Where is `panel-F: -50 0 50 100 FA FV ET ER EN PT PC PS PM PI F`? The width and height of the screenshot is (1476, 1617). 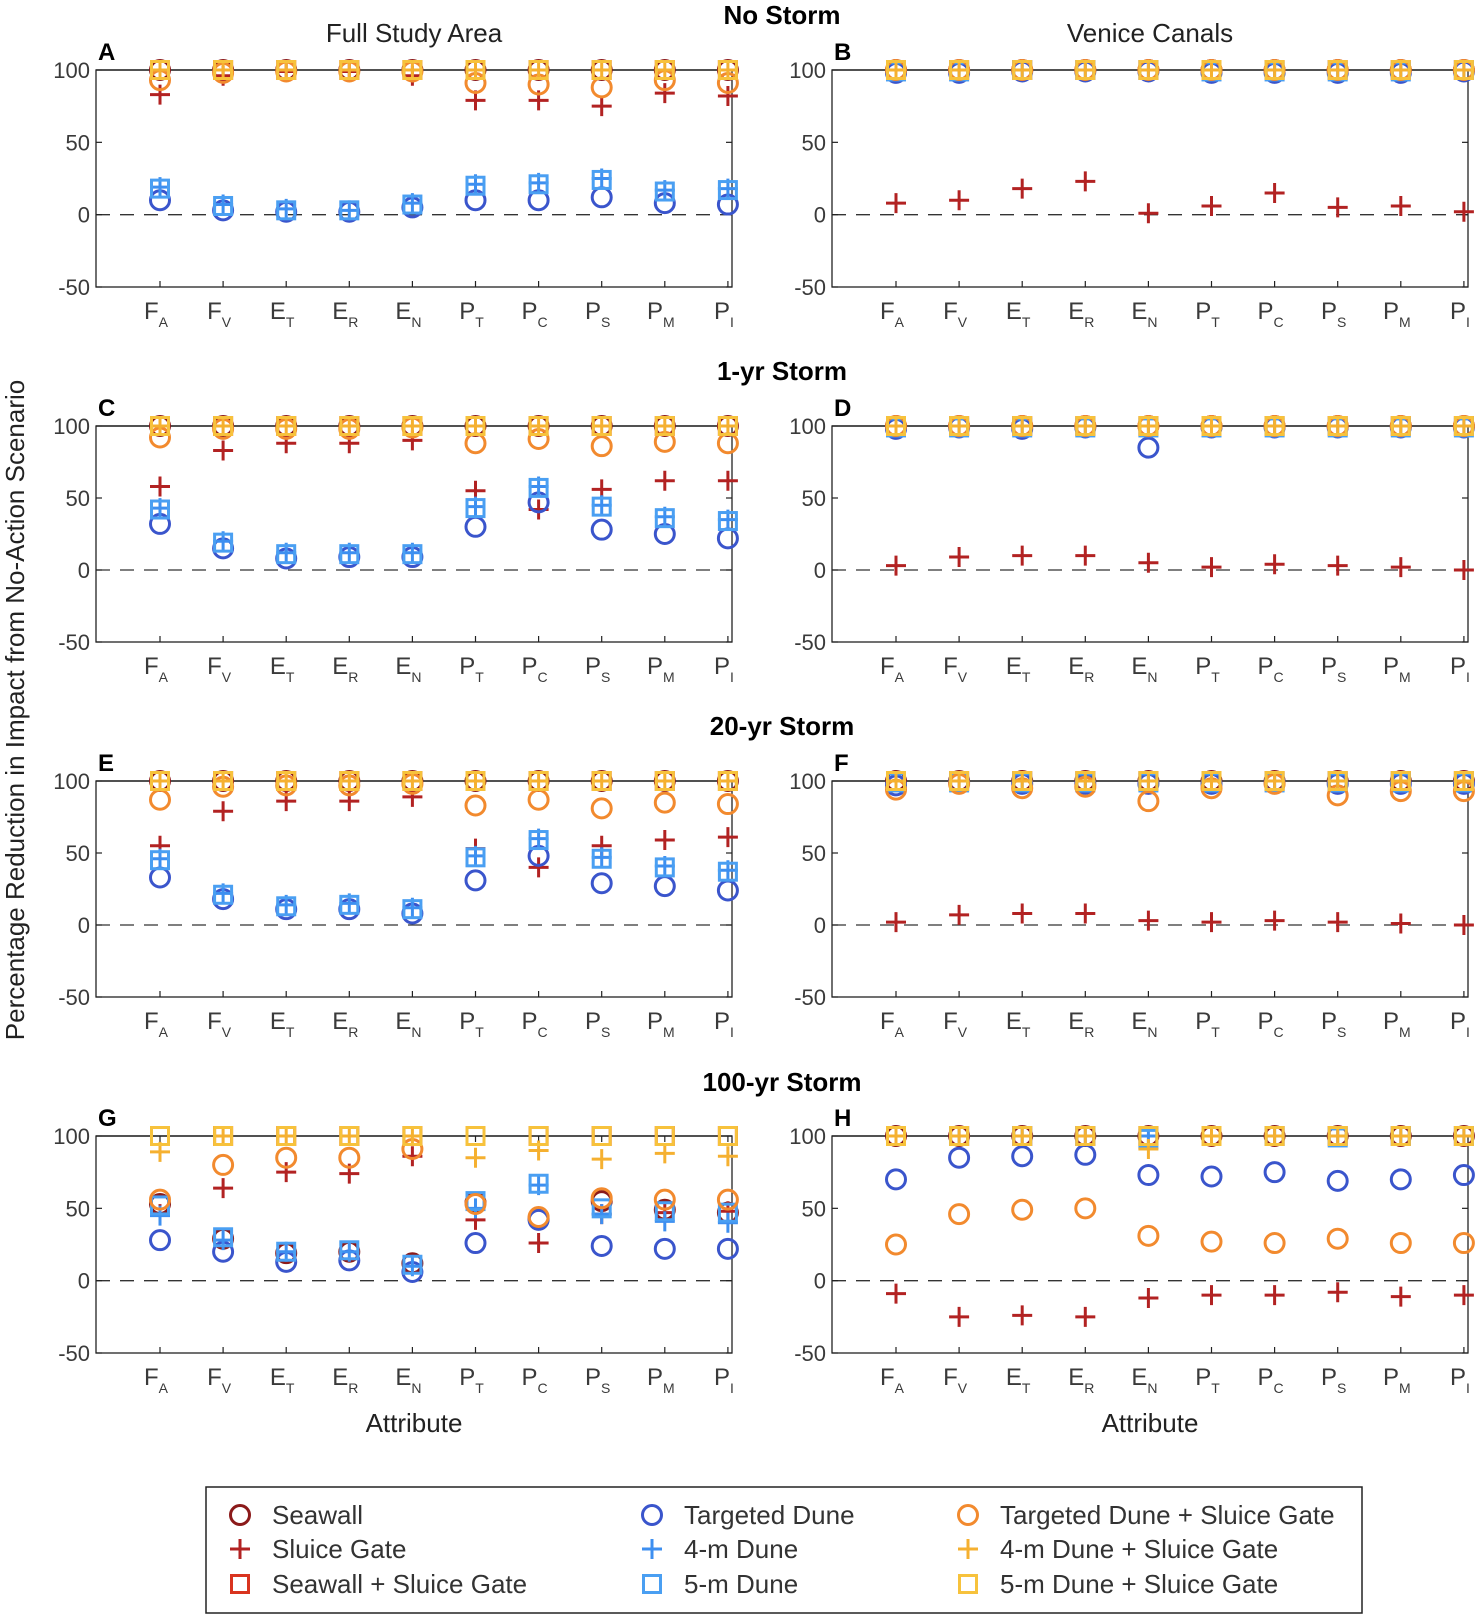
panel-F: -50 0 50 100 FA FV ET ER EN PT PC PS PM PI F is located at coordinates (1132, 895).